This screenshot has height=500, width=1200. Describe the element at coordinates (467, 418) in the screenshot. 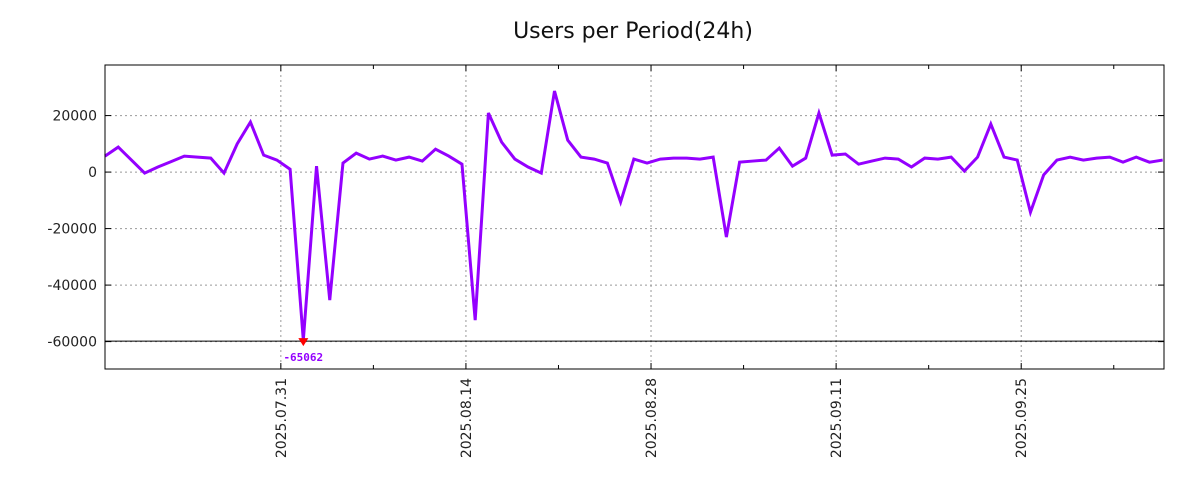

I see `x-tick-label: 2025.08.14` at that location.